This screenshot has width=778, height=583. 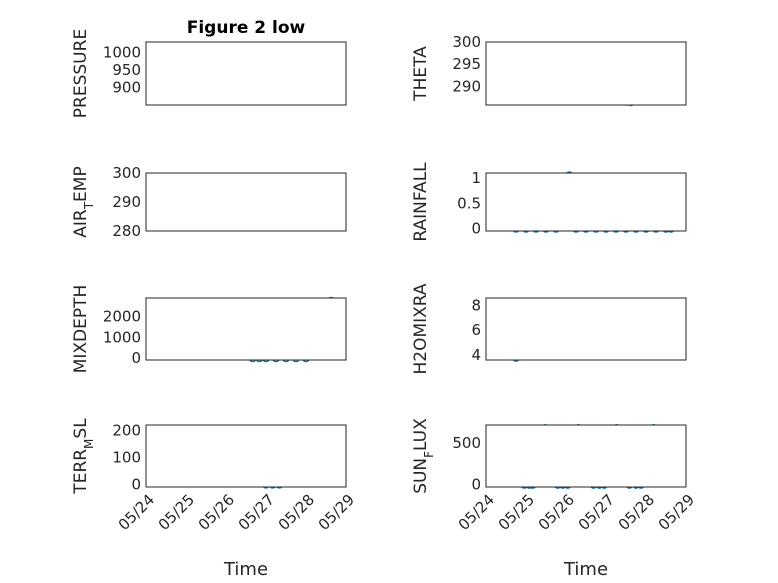 What do you see at coordinates (81, 73) in the screenshot?
I see `y-axis-label: PRESSURE` at bounding box center [81, 73].